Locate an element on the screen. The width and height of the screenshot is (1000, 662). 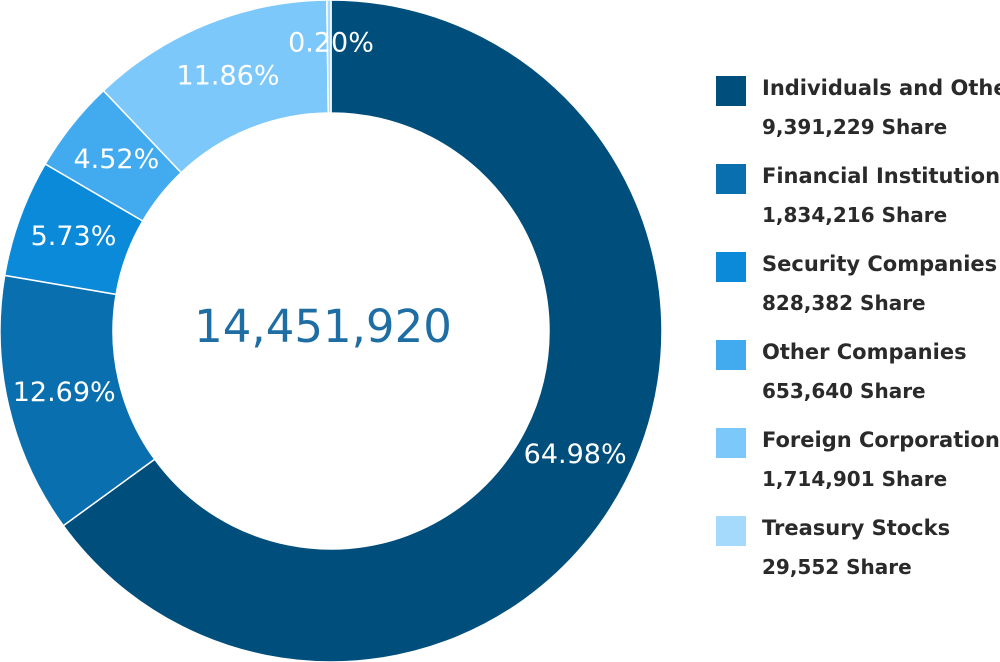
legend-shares: 1,714,901 Share is located at coordinates (855, 479).